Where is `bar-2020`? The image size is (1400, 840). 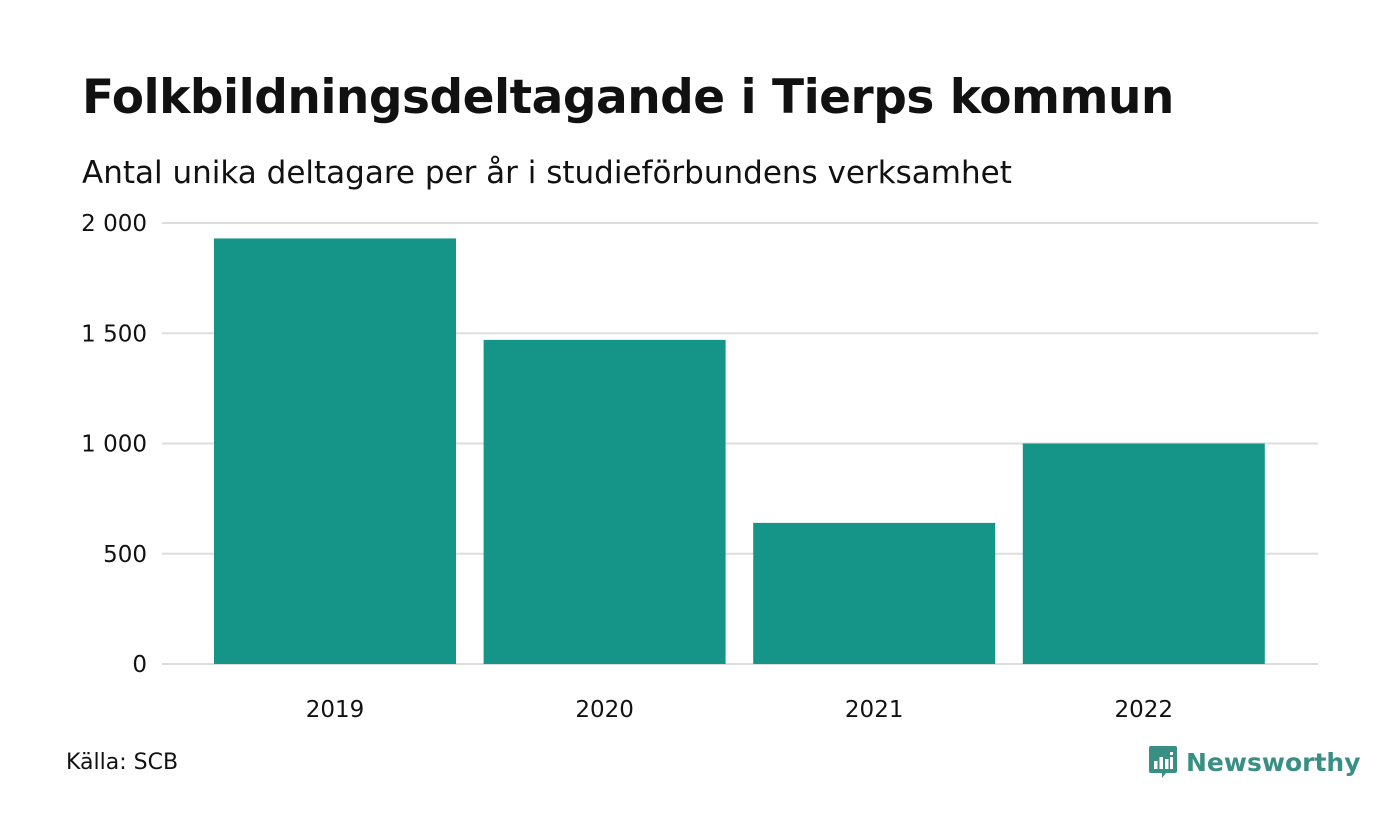
bar-2020 is located at coordinates (604, 501).